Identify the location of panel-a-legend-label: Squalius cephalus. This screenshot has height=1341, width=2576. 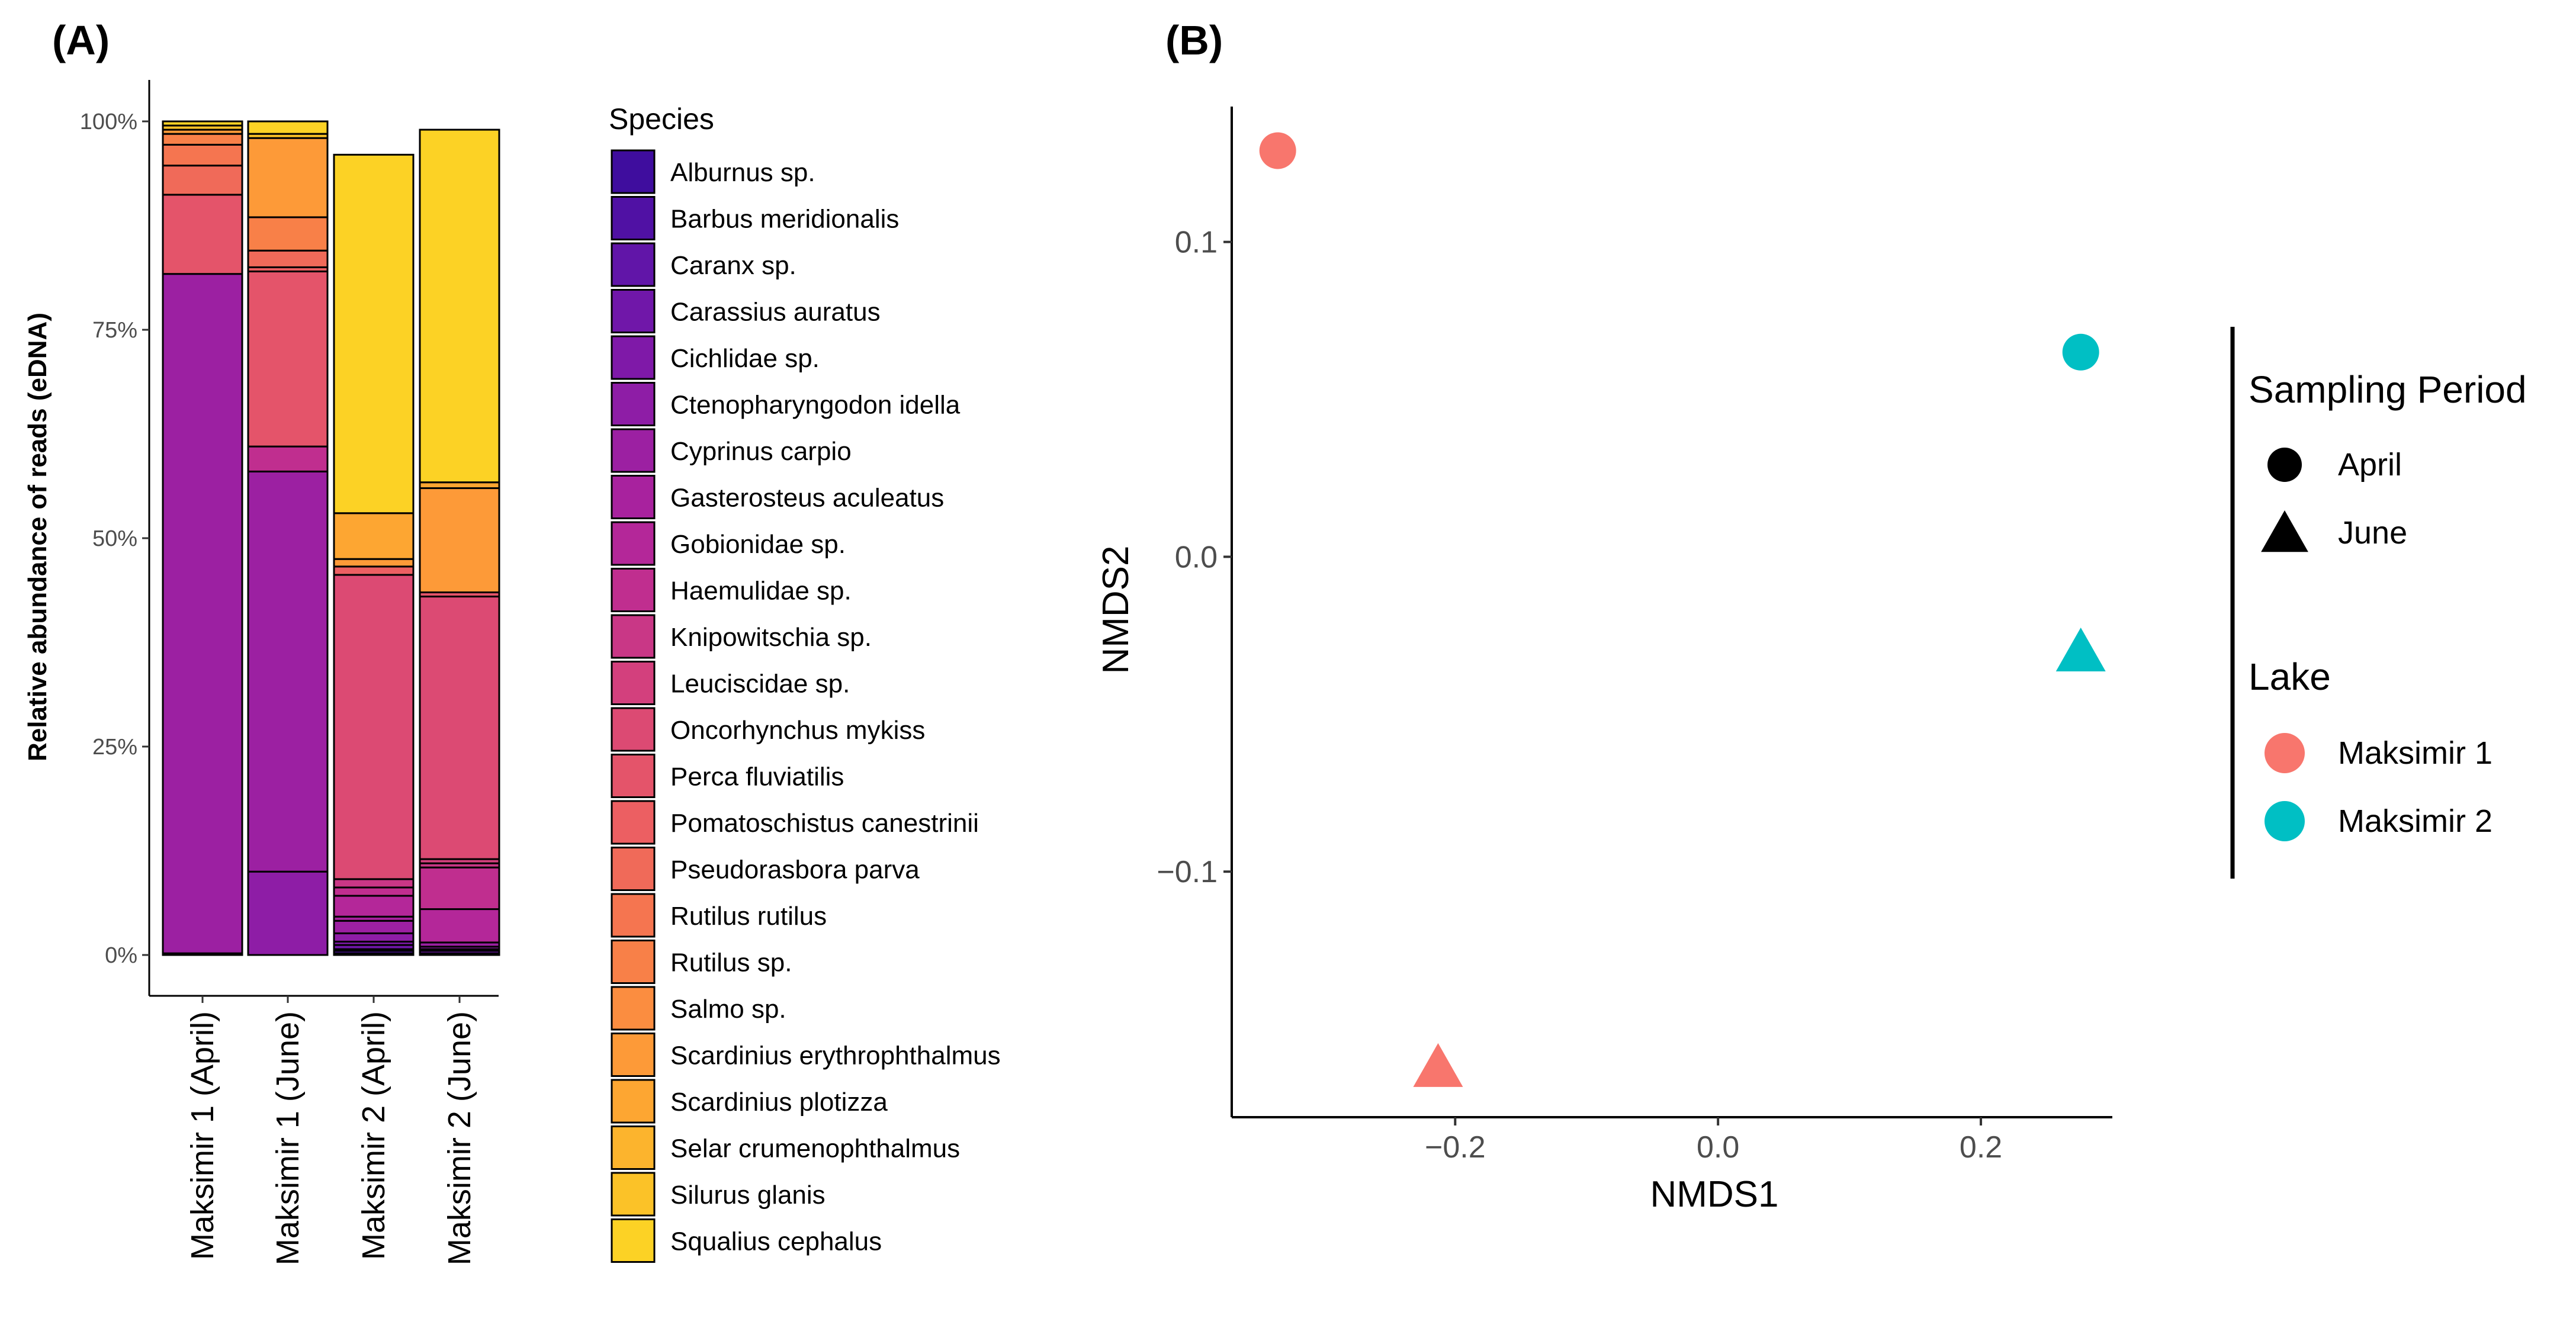
(776, 1241).